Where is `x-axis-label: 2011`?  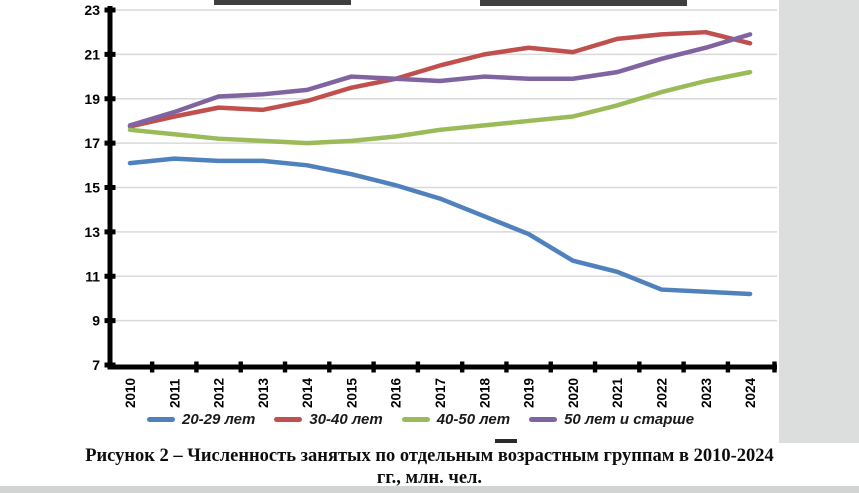 x-axis-label: 2011 is located at coordinates (174, 393).